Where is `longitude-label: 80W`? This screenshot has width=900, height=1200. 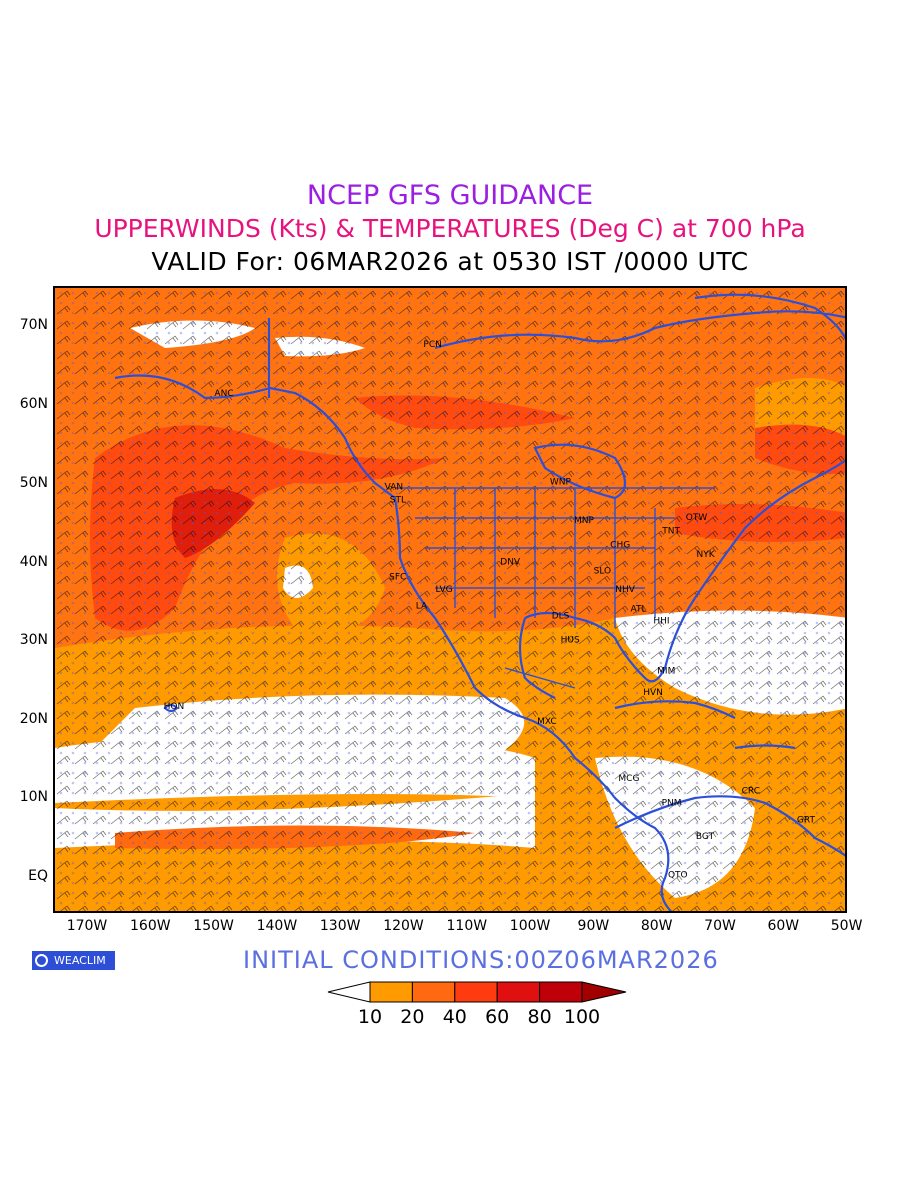 longitude-label: 80W is located at coordinates (656, 926).